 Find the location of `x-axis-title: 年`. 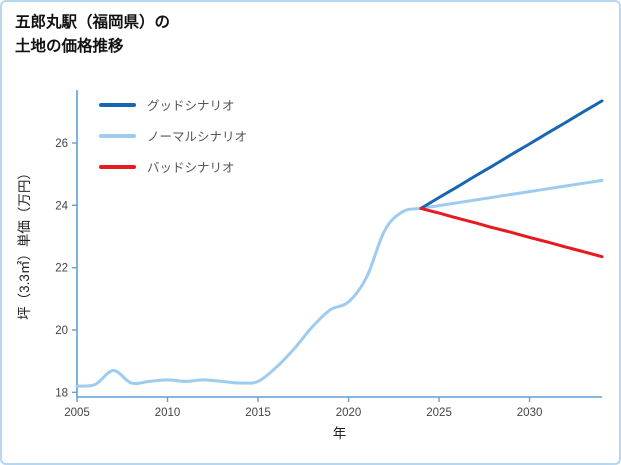

x-axis-title: 年 is located at coordinates (339, 433).